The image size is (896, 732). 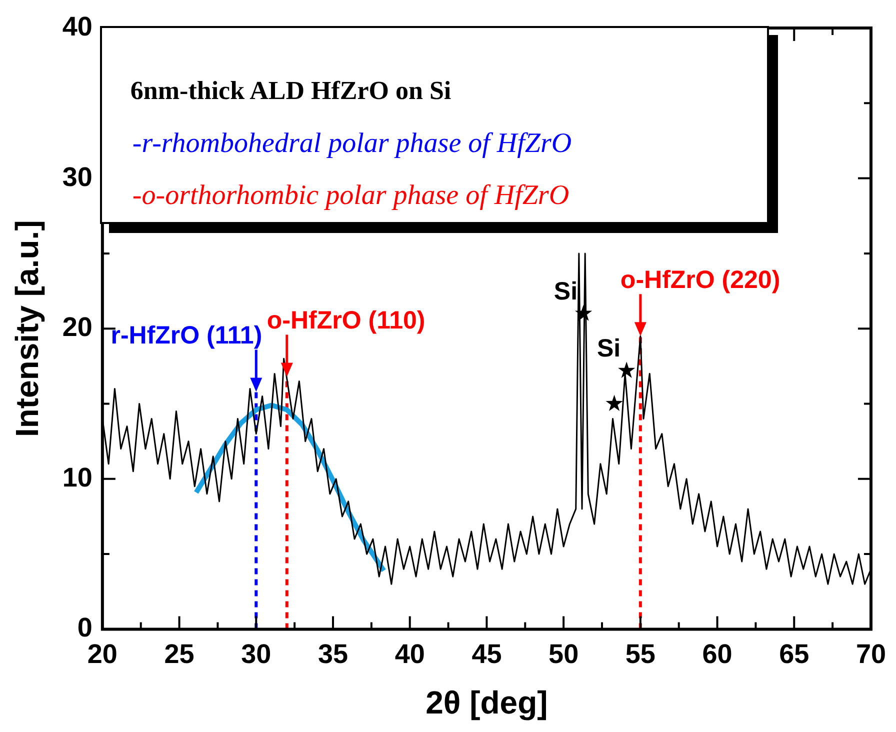 I want to click on y-tick-label: 40, so click(x=77, y=26).